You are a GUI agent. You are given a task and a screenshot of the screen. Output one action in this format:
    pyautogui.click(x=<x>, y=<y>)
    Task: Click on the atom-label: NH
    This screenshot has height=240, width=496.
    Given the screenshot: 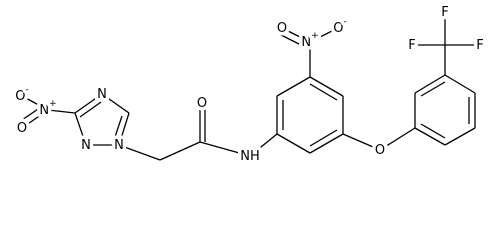 What is the action you would take?
    pyautogui.click(x=250, y=156)
    